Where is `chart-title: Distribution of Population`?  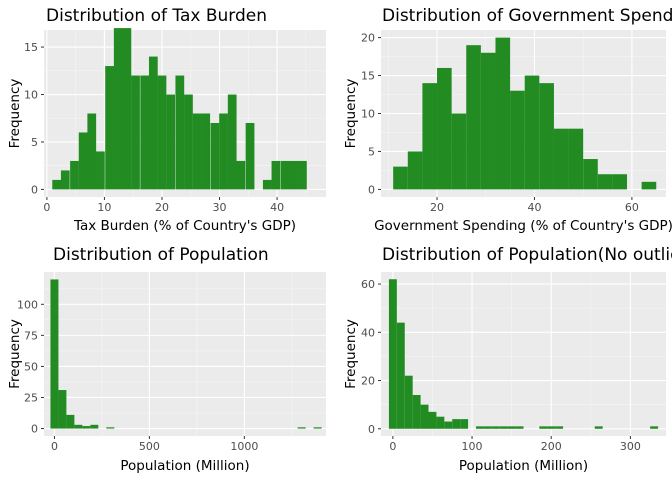 chart-title: Distribution of Population is located at coordinates (161, 255).